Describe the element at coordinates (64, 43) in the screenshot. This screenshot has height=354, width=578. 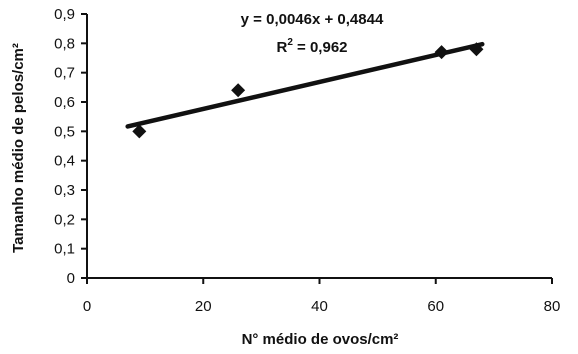
I see `y-tick-label: 0,8` at that location.